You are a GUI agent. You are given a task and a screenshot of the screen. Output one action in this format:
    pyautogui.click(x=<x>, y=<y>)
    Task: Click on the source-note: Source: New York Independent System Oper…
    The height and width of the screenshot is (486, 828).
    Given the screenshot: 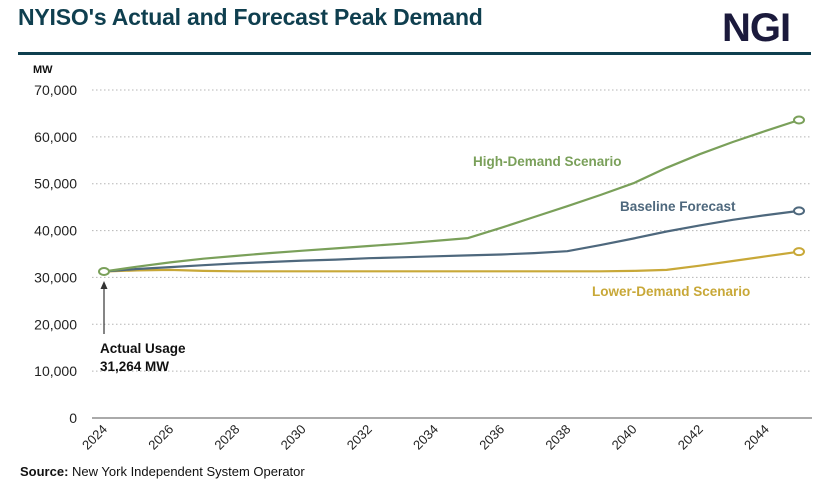 What is the action you would take?
    pyautogui.click(x=162, y=471)
    